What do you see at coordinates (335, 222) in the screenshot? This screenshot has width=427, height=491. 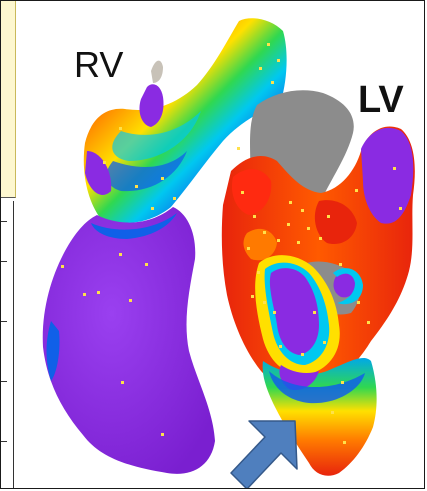 I see `lv-red-patch-right` at bounding box center [335, 222].